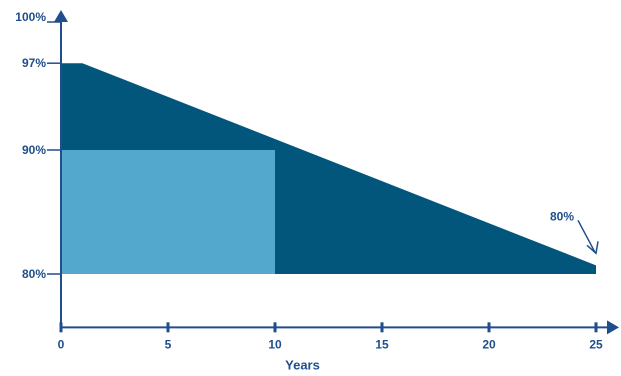 This screenshot has width=621, height=376. What do you see at coordinates (382, 344) in the screenshot?
I see `x-tick-label: 15` at bounding box center [382, 344].